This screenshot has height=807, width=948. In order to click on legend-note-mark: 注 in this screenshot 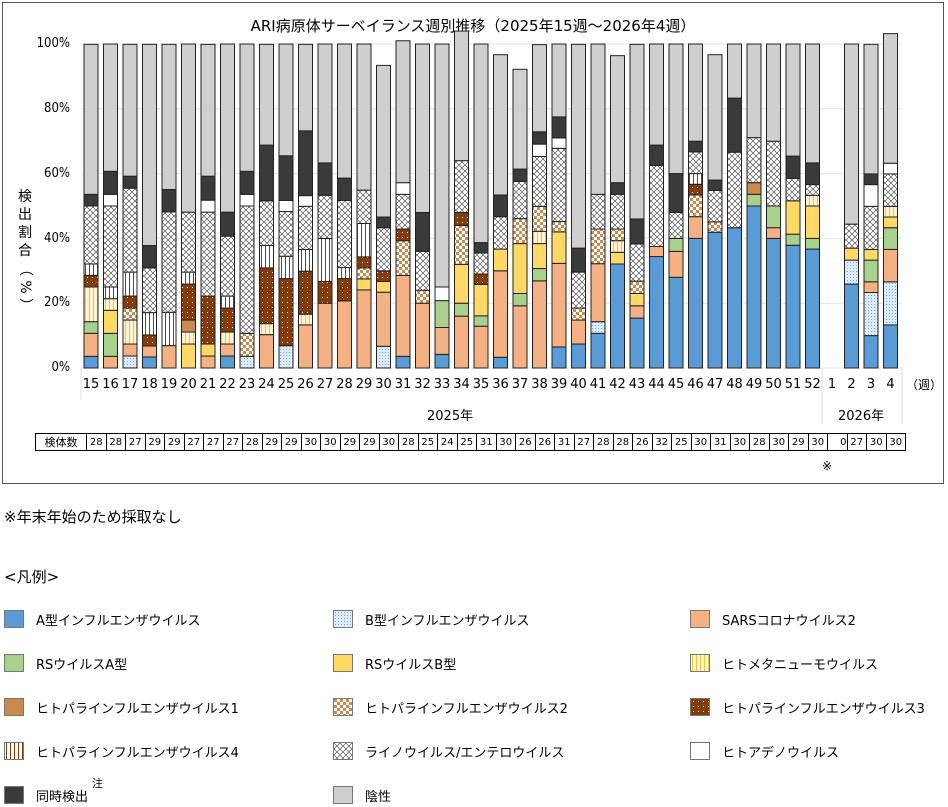, I will do `click(98, 783)`.